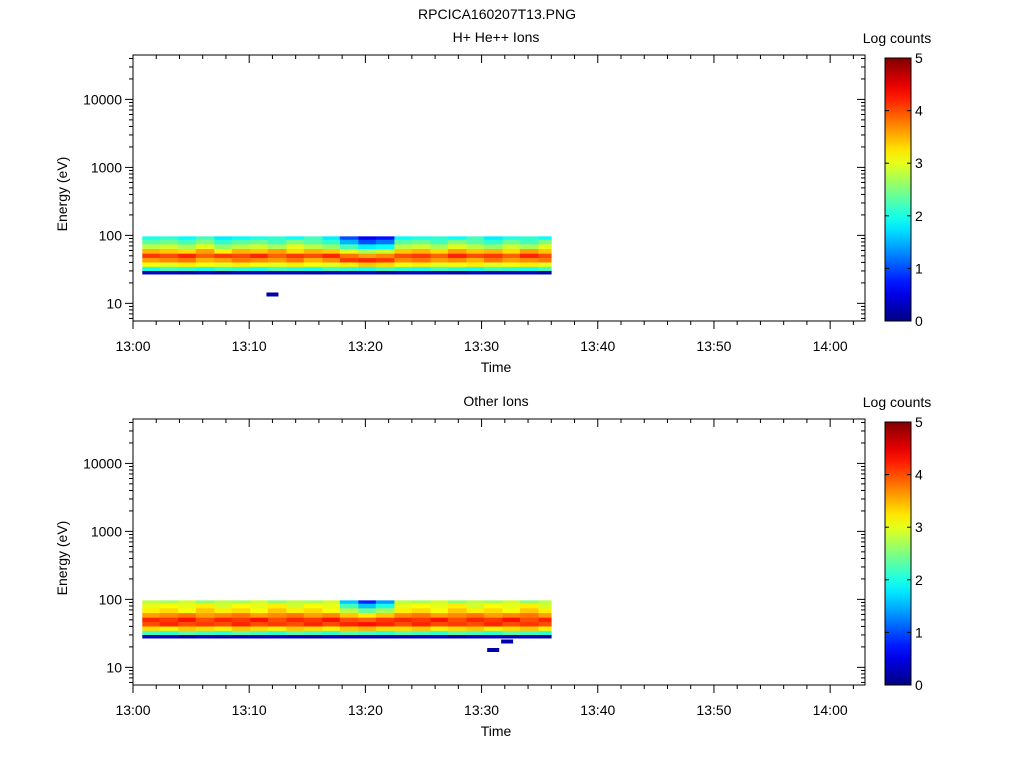 This screenshot has width=1024, height=768. I want to click on y-tick-label: 10, so click(114, 303).